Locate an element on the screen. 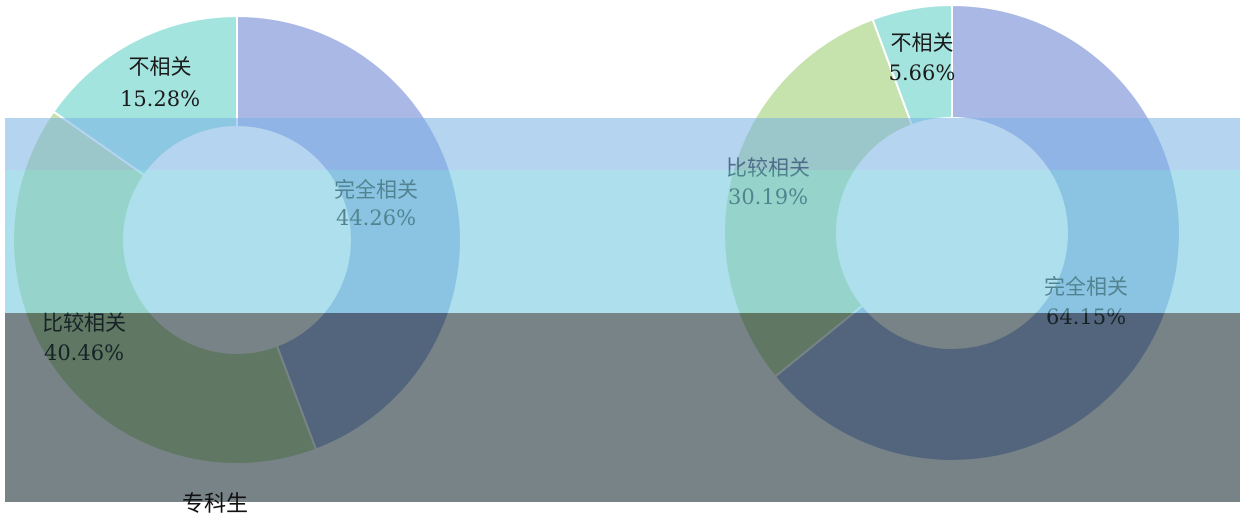 This screenshot has height=518, width=1240. chart-1-slice-2-value: 40.46% is located at coordinates (84, 353).